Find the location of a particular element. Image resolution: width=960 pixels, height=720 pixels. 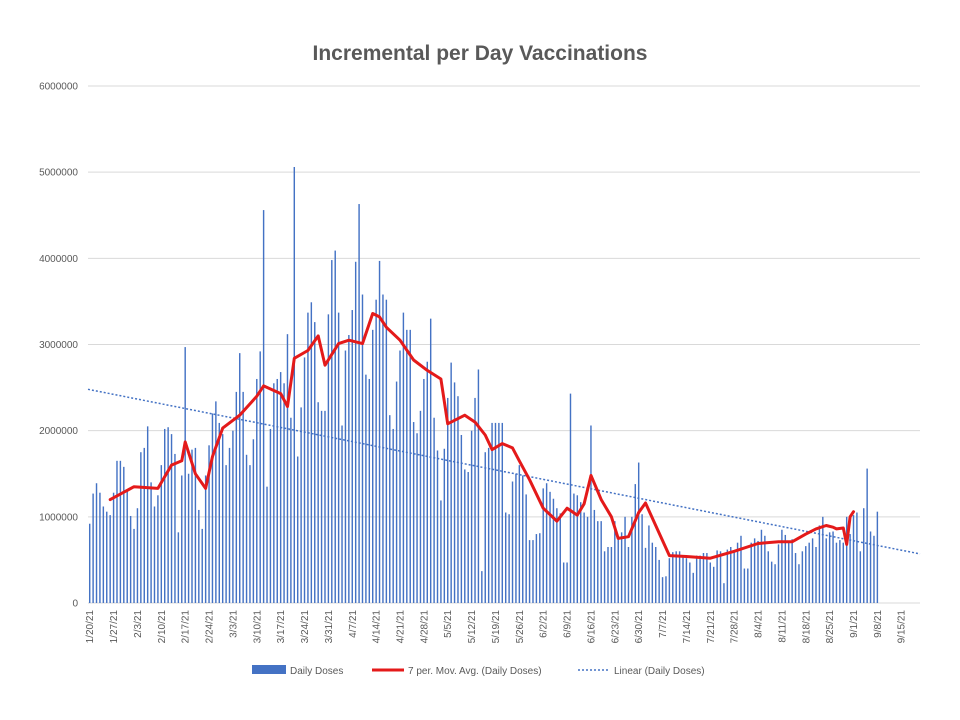

y-tick-label: 2000000 is located at coordinates (58, 431).